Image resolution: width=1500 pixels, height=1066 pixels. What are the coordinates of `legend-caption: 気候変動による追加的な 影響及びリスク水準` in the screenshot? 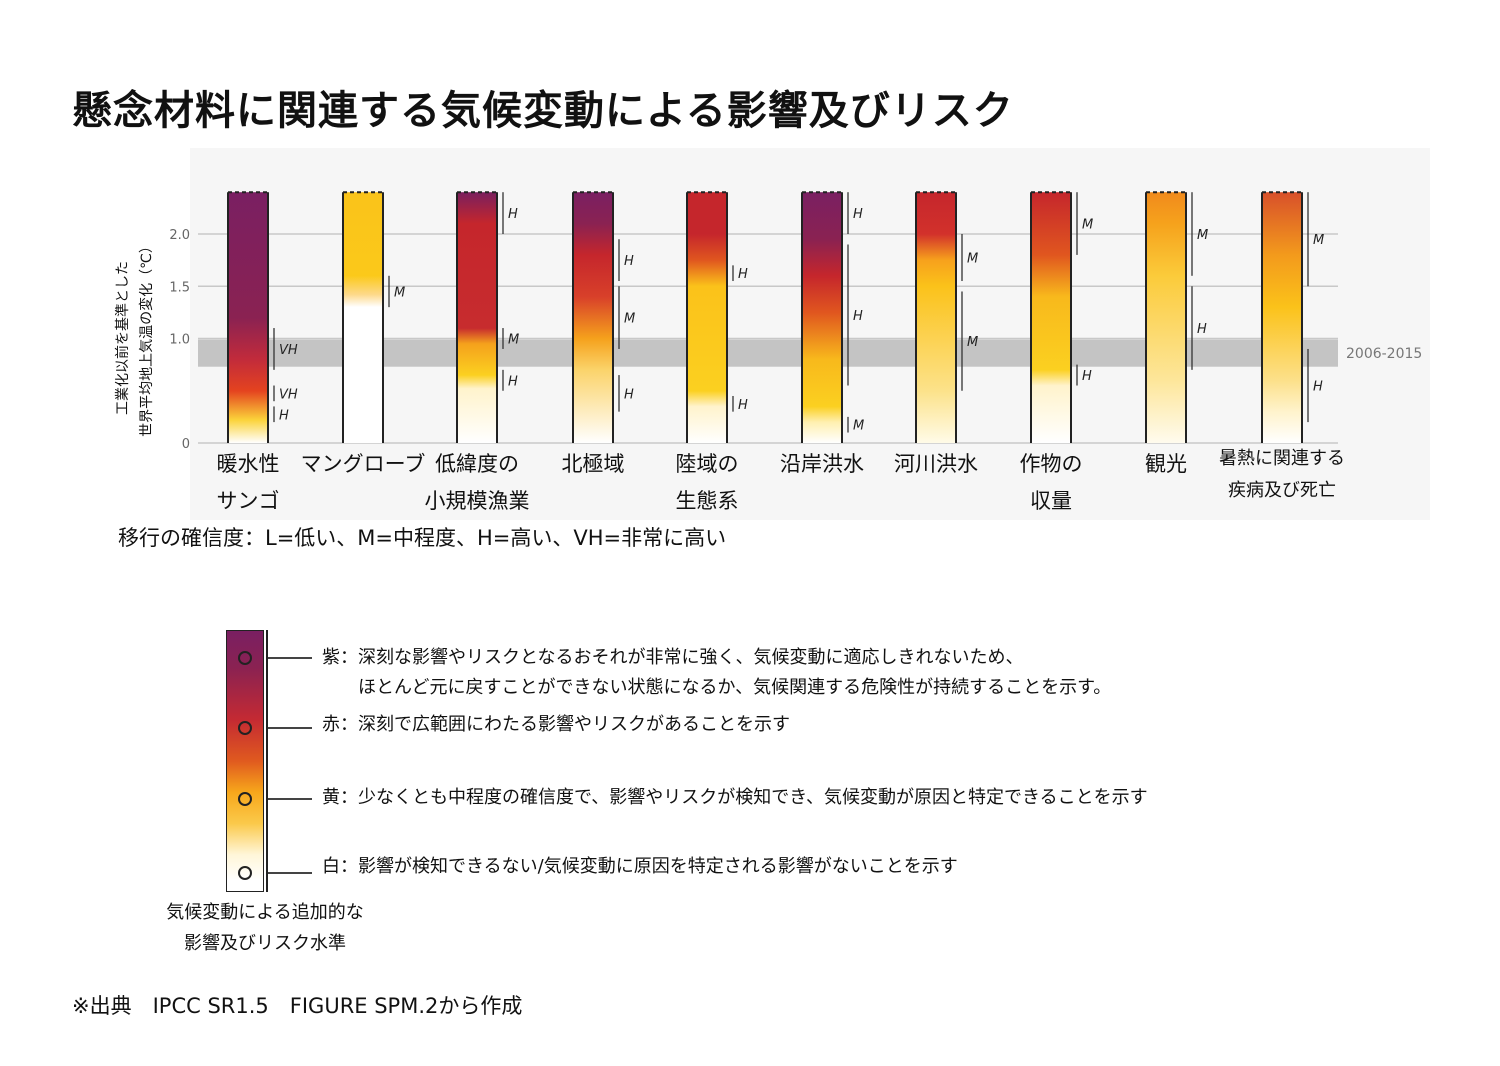 It's located at (265, 928).